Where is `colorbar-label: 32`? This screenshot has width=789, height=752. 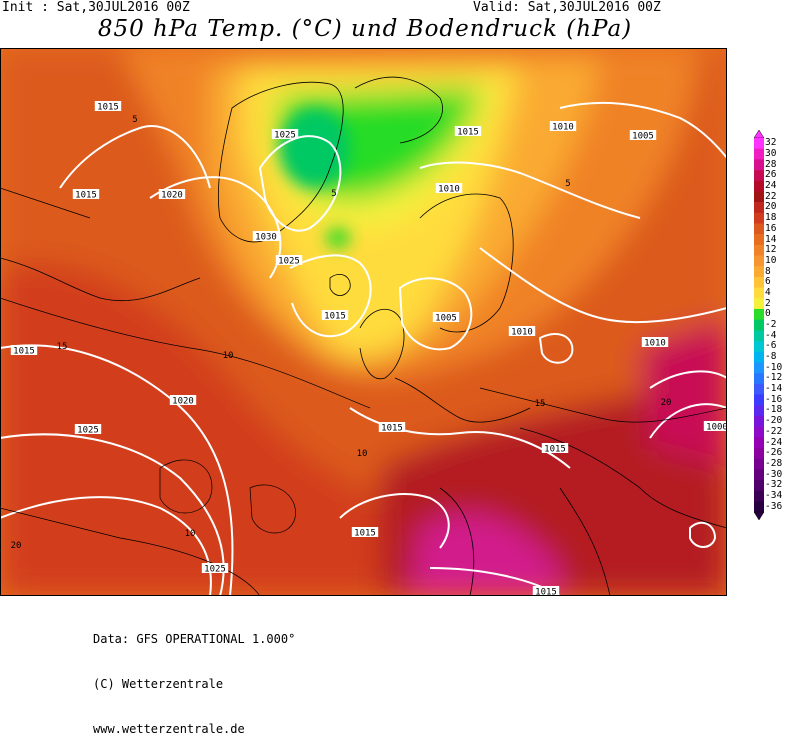
colorbar-label: 32 is located at coordinates (771, 143).